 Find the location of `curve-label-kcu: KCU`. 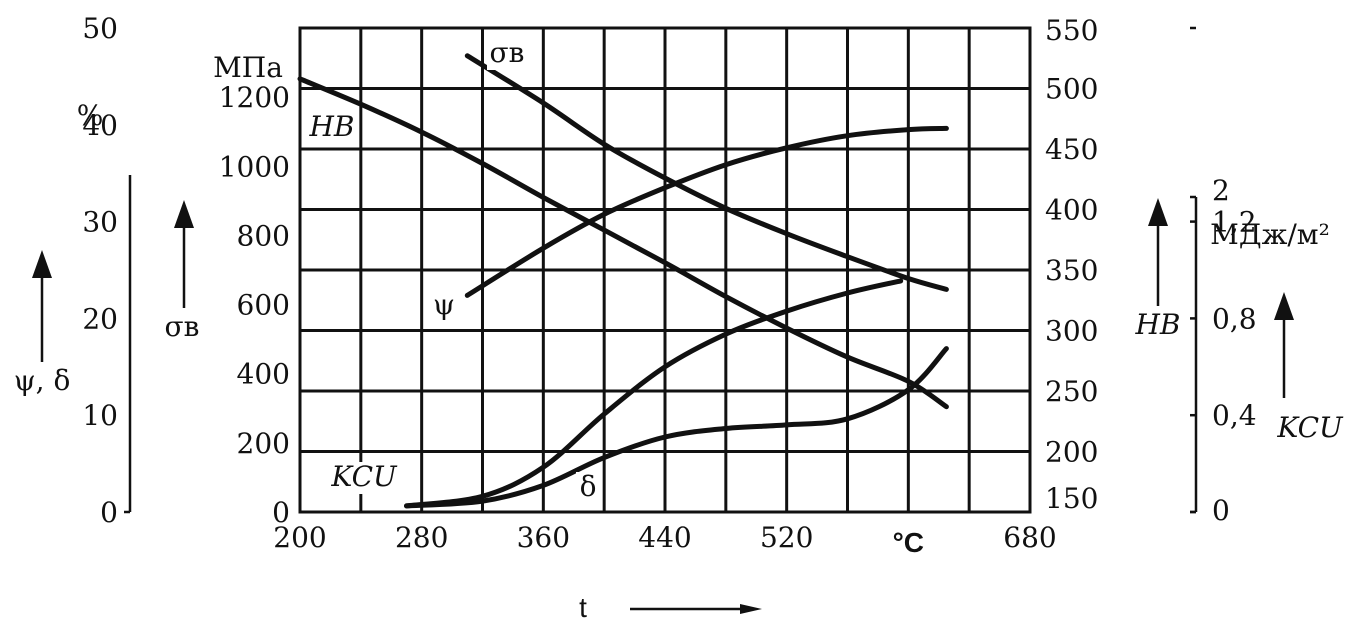

curve-label-kcu: KCU is located at coordinates (364, 476).